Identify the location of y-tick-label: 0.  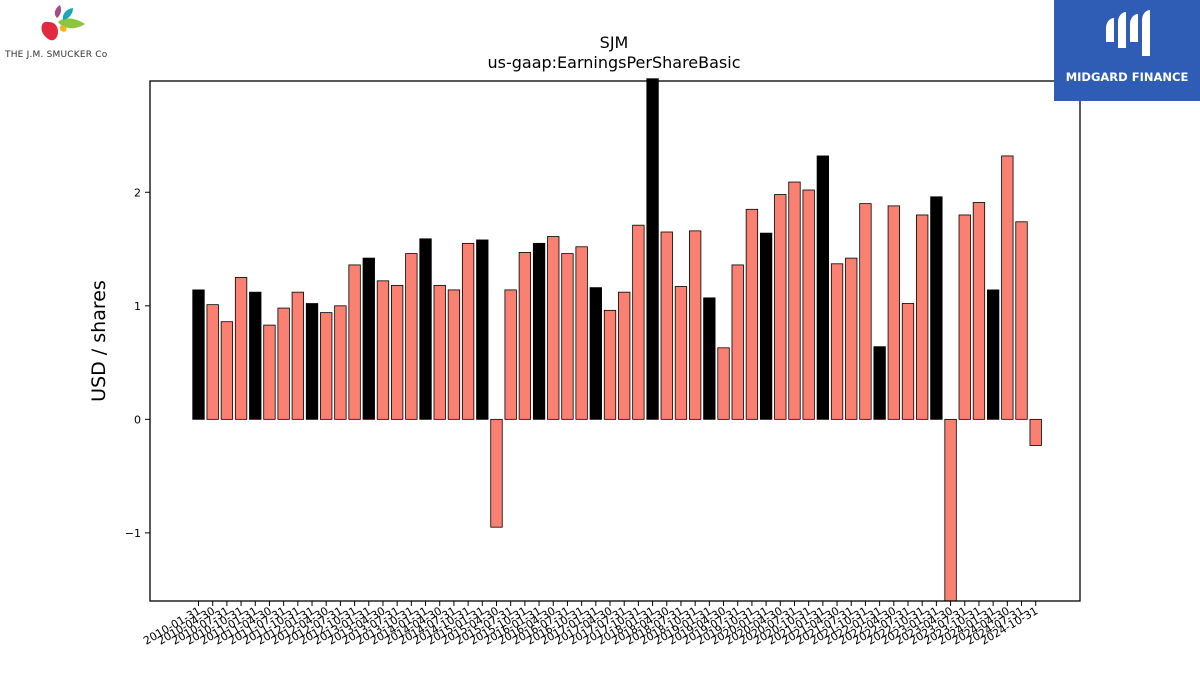
(137, 419).